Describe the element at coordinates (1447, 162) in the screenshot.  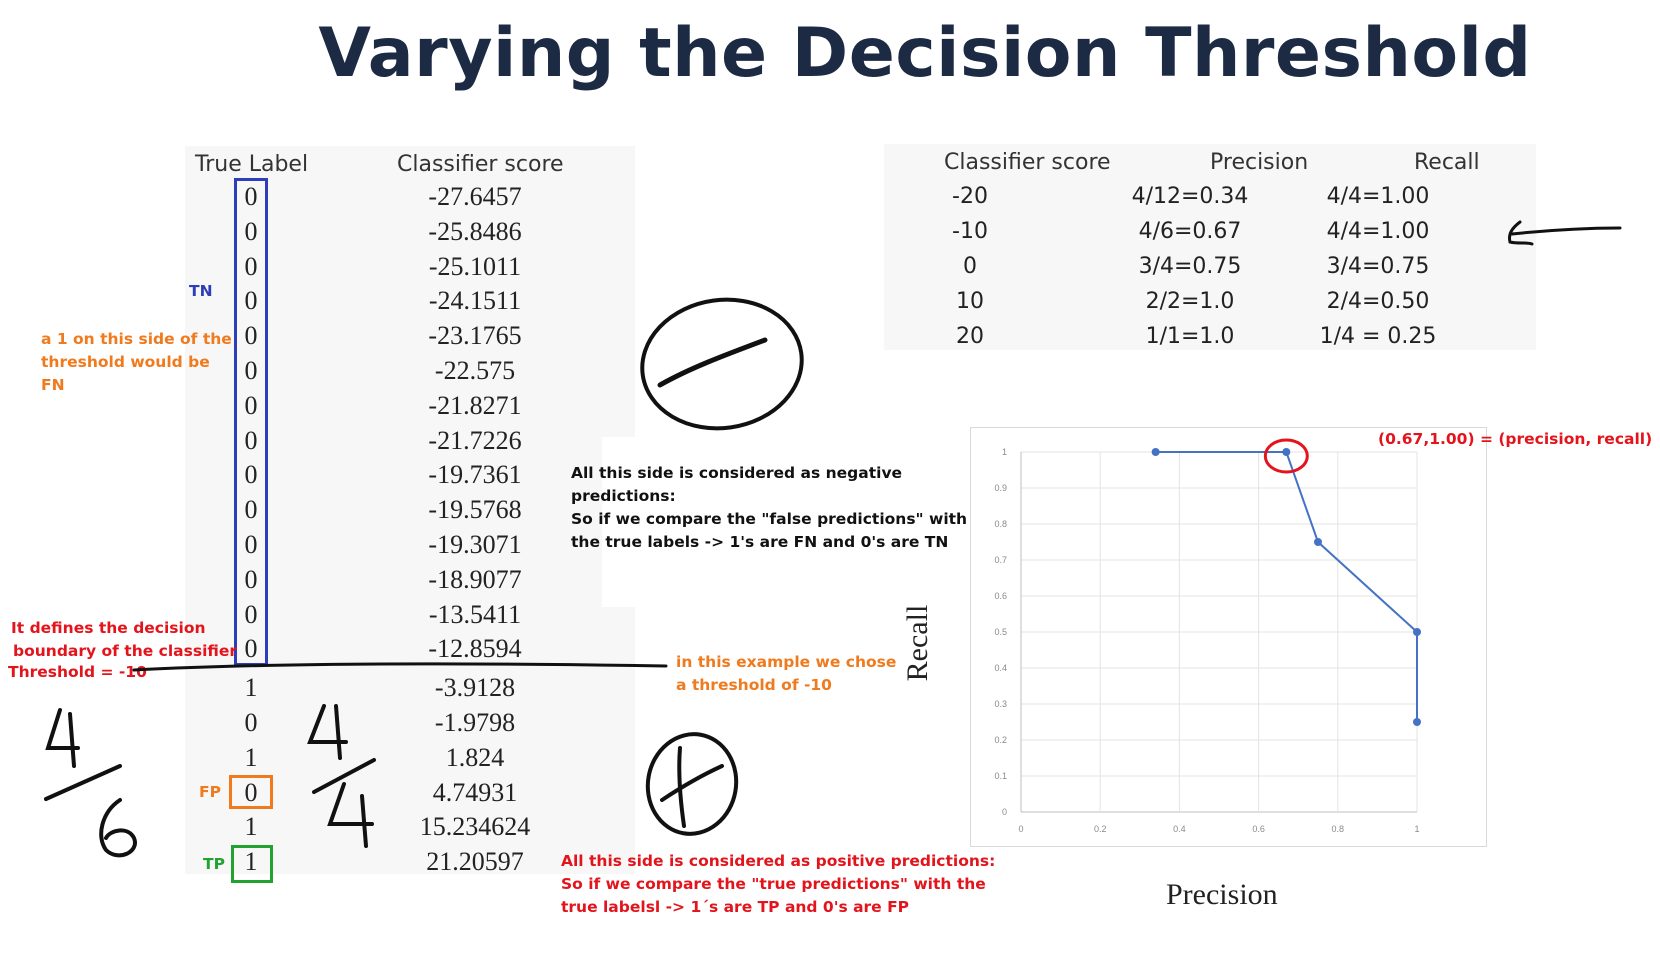
I see `pr-header-recall: Recall` at that location.